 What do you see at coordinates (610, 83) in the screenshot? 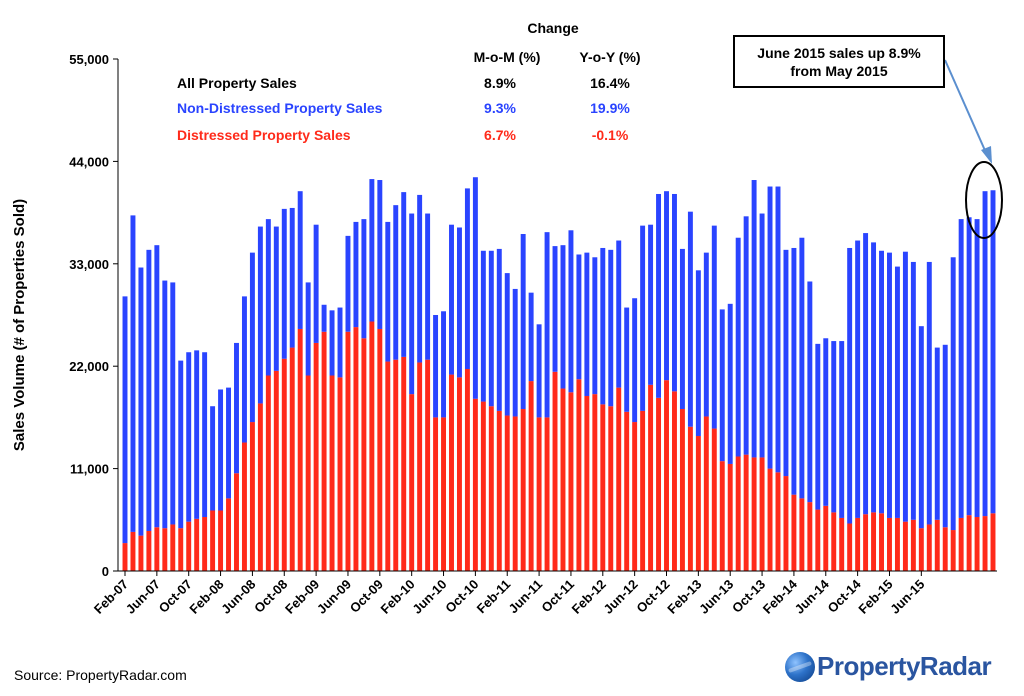
I see `row-all-yoy: 16.4%` at bounding box center [610, 83].